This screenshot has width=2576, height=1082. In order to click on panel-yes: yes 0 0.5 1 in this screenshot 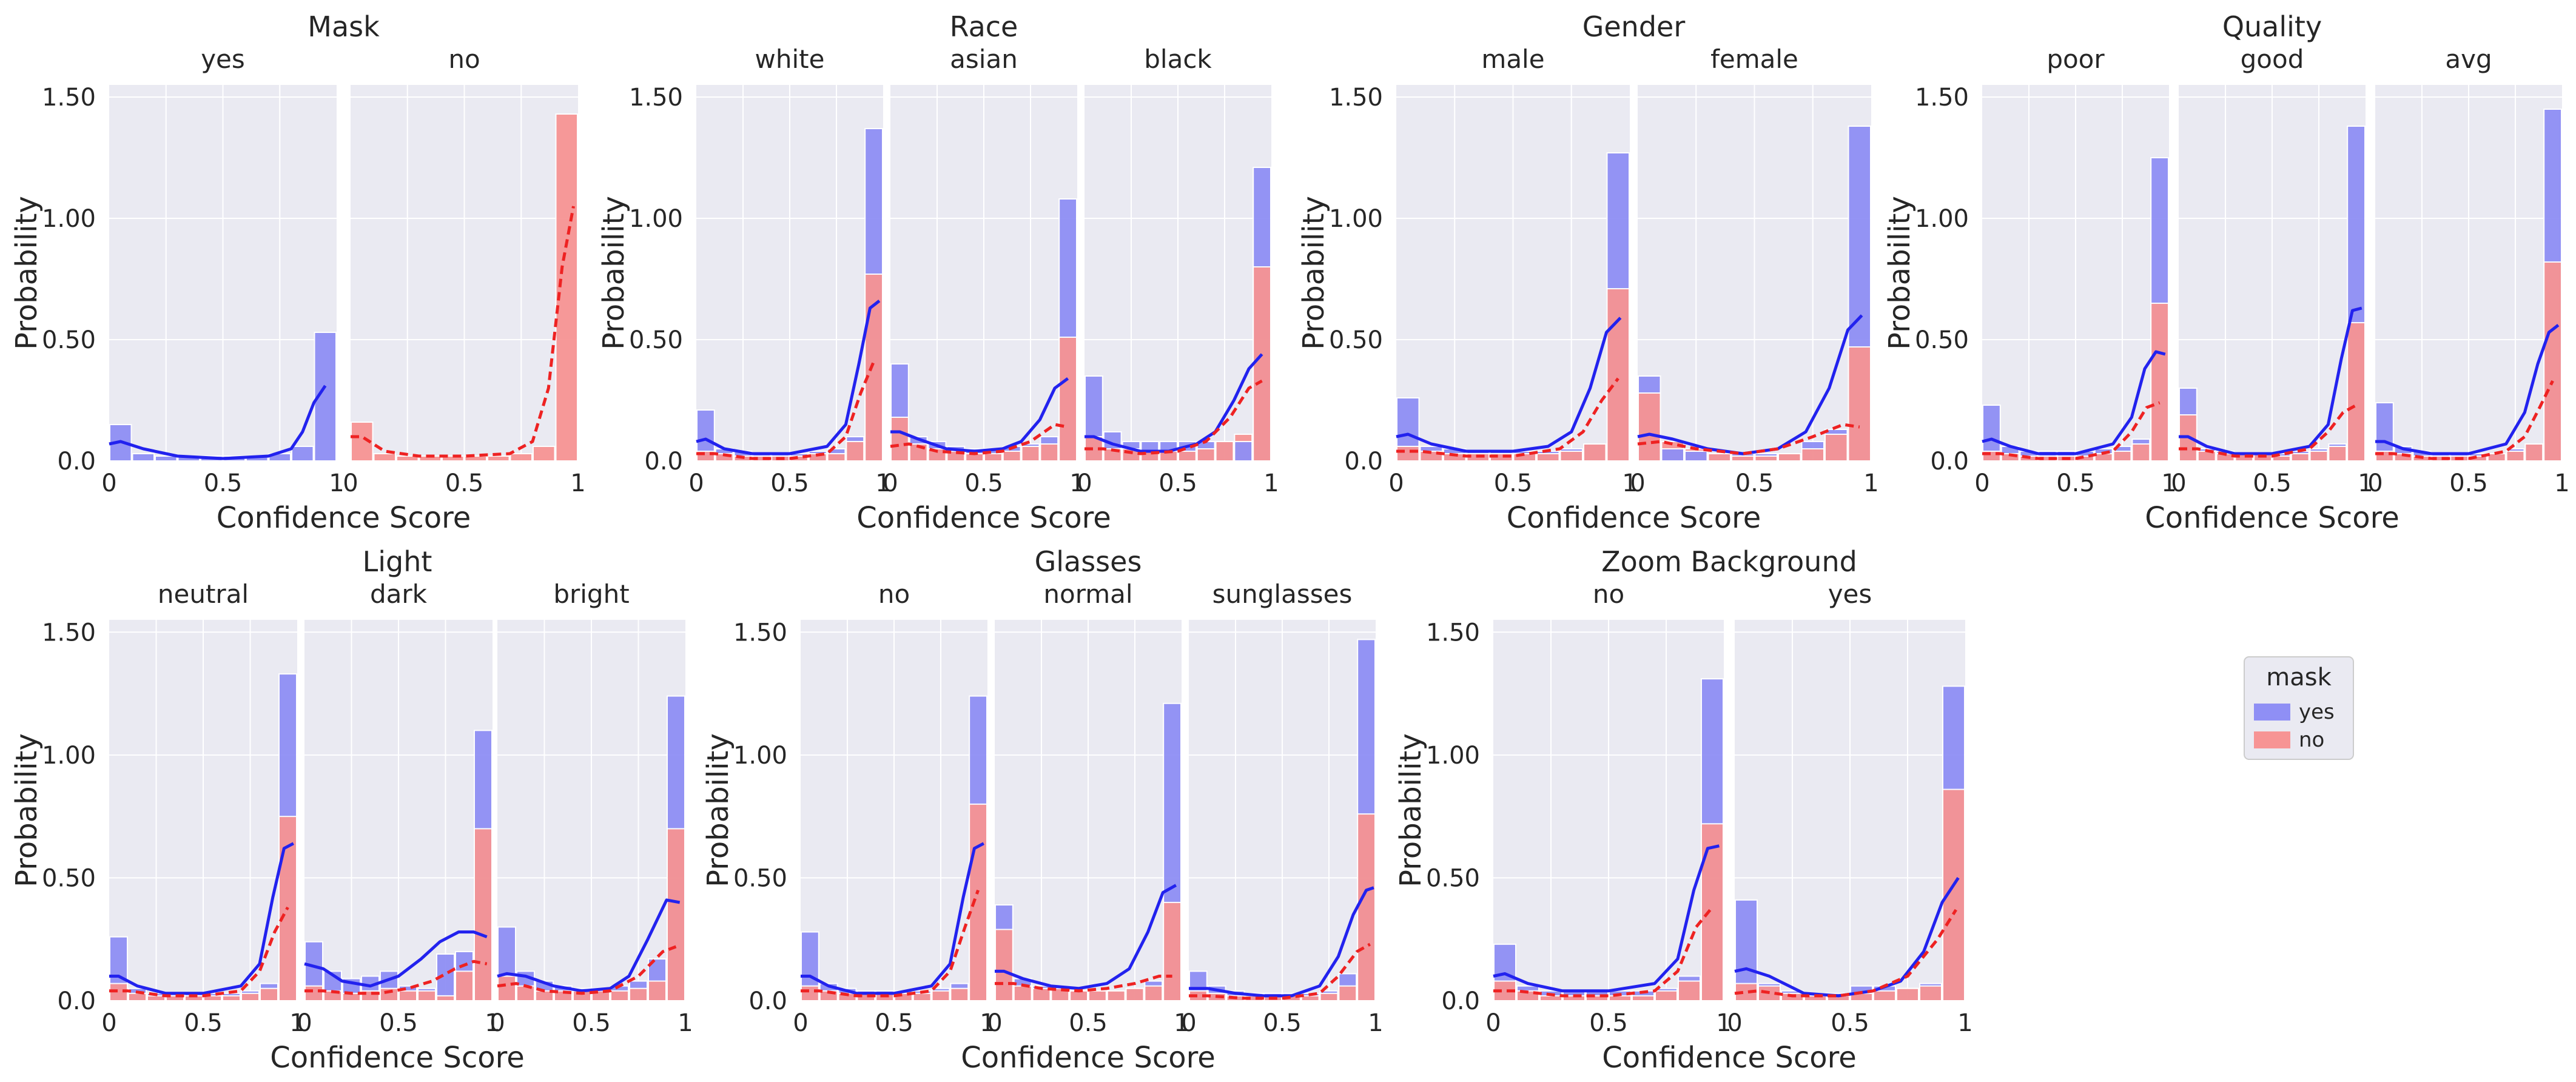, I will do `click(222, 270)`.